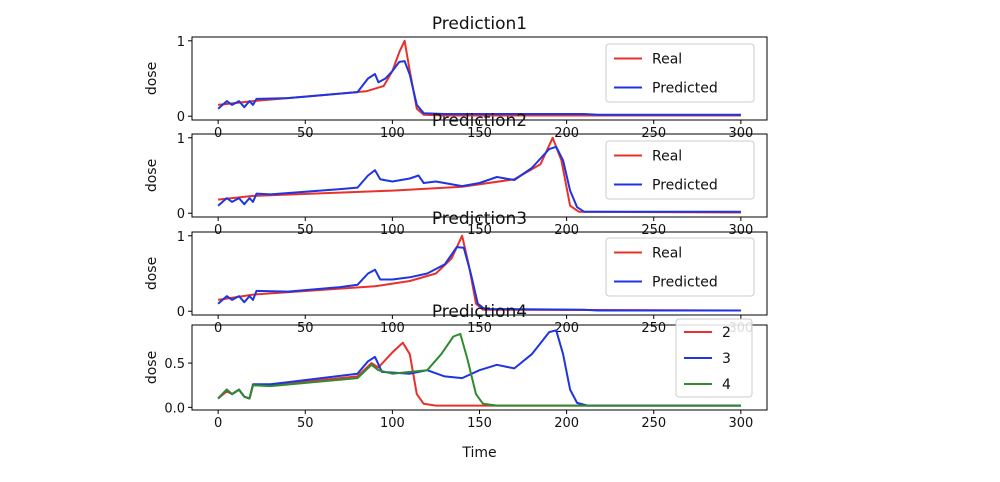 This screenshot has width=1000, height=482. I want to click on legend-label-4: 4, so click(726, 385).